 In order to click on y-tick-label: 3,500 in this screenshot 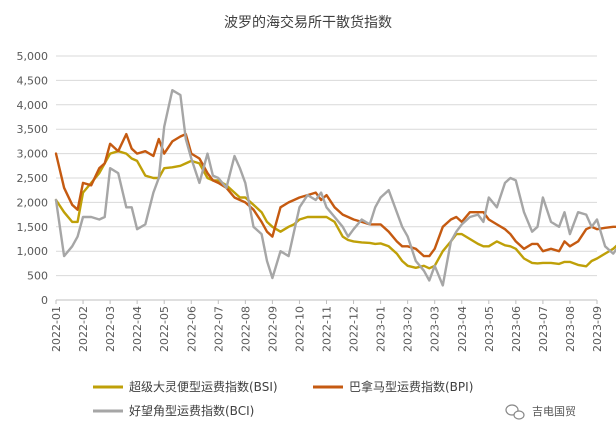, I will do `click(33, 129)`.